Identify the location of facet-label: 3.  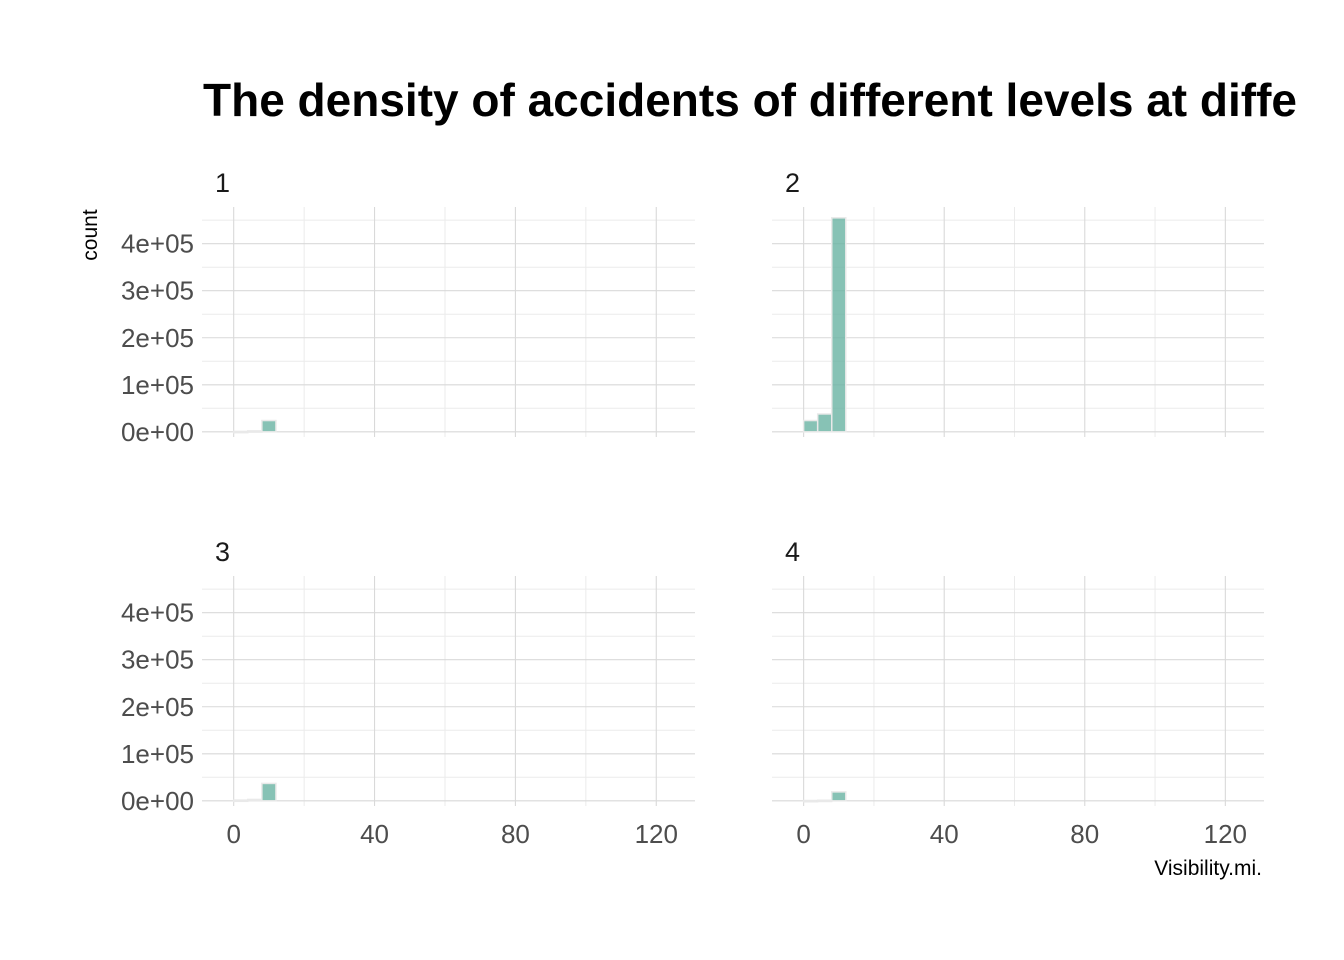
(222, 552).